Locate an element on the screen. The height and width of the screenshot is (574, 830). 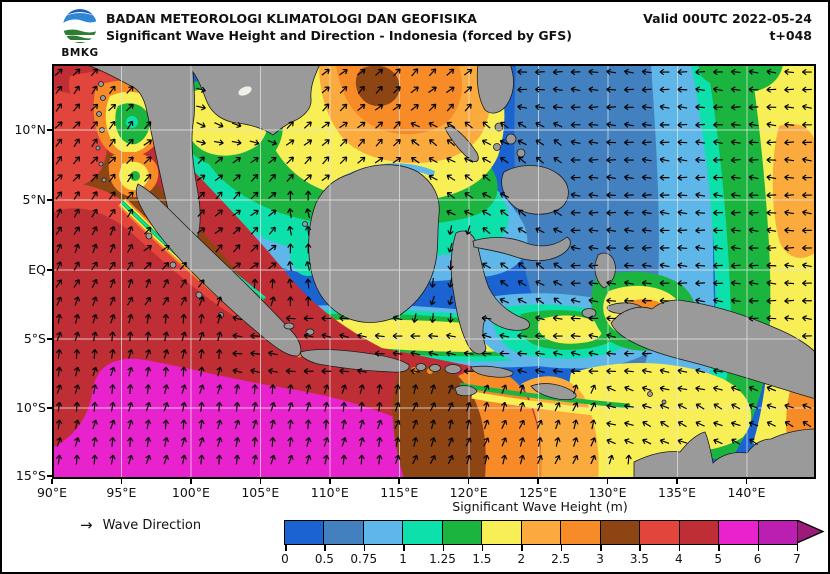
y-axis-label: 15°S is located at coordinates (30, 475).